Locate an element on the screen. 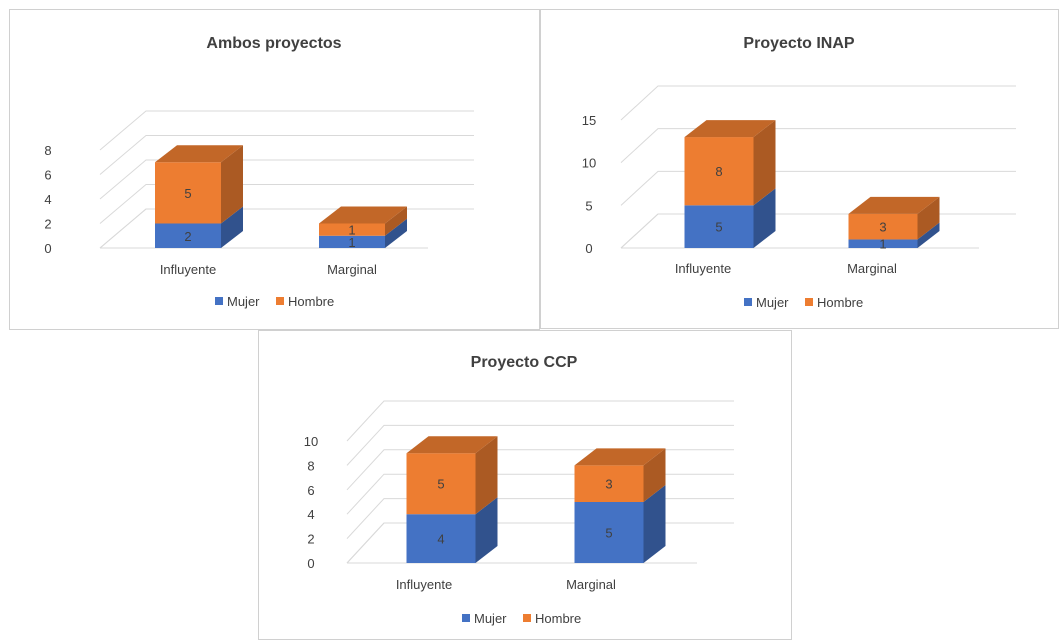 The image size is (1060, 642). chart-title: Proyecto INAP is located at coordinates (798, 43).